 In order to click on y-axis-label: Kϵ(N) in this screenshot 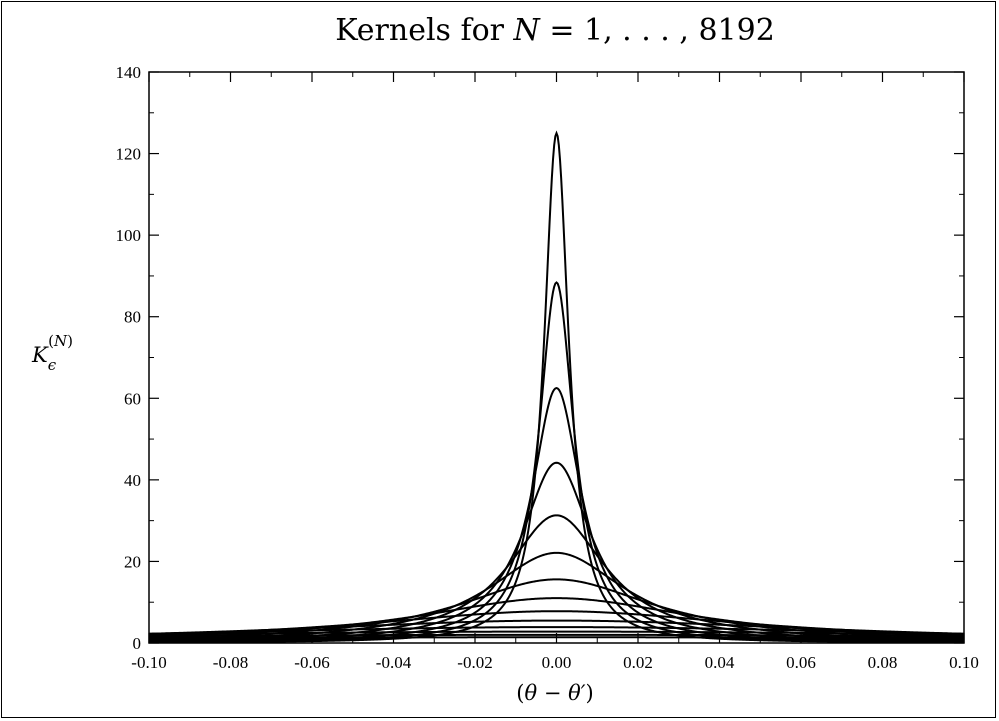, I will do `click(52, 353)`.